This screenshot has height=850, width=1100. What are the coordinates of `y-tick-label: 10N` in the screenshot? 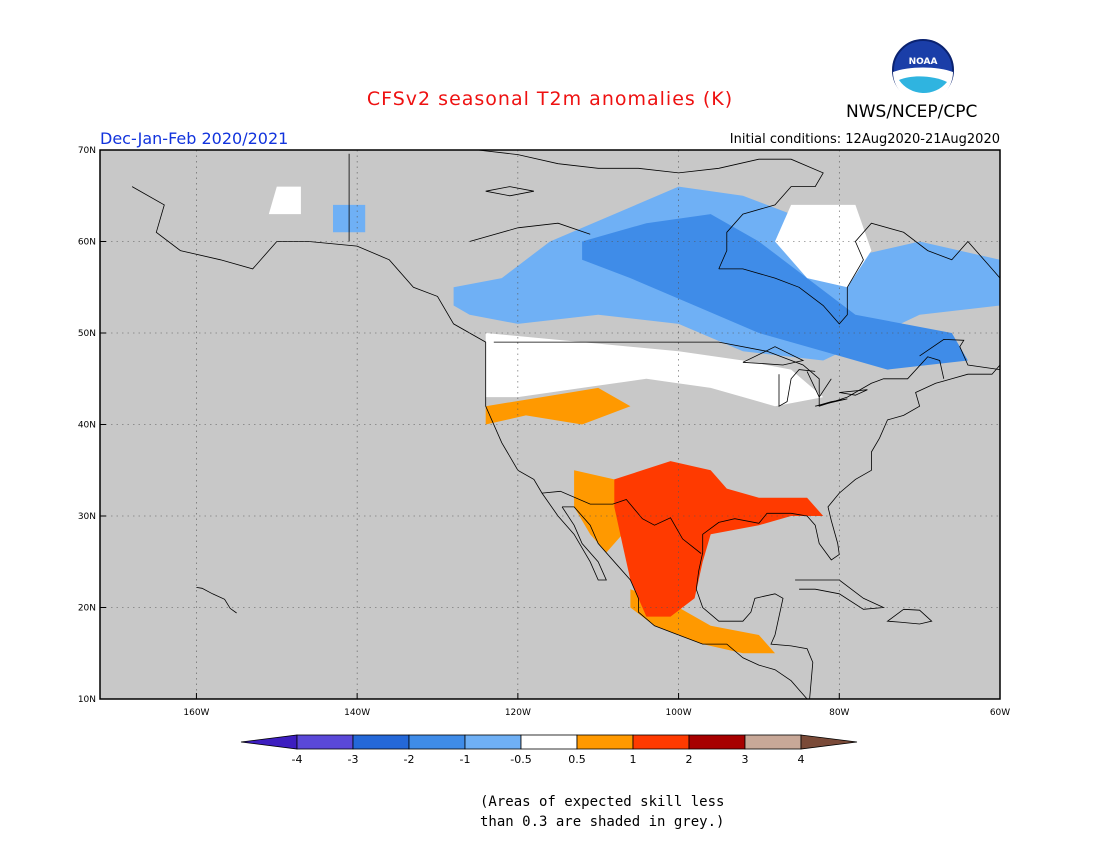 It's located at (87, 700).